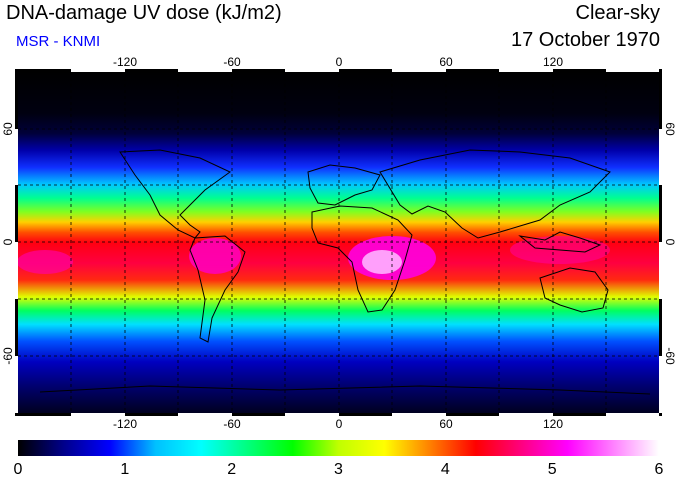 The height and width of the screenshot is (480, 678). Describe the element at coordinates (125, 62) in the screenshot. I see `lon-label-top: -120` at that location.